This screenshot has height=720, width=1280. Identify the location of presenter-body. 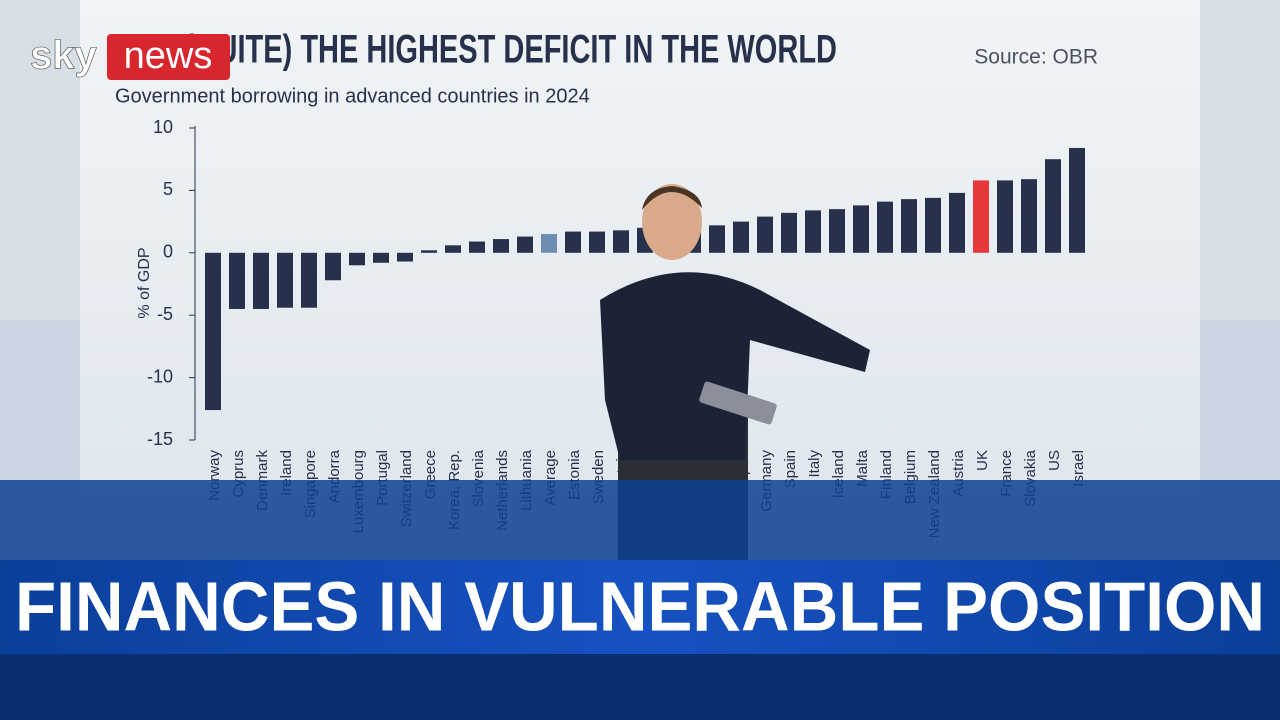
(735, 366).